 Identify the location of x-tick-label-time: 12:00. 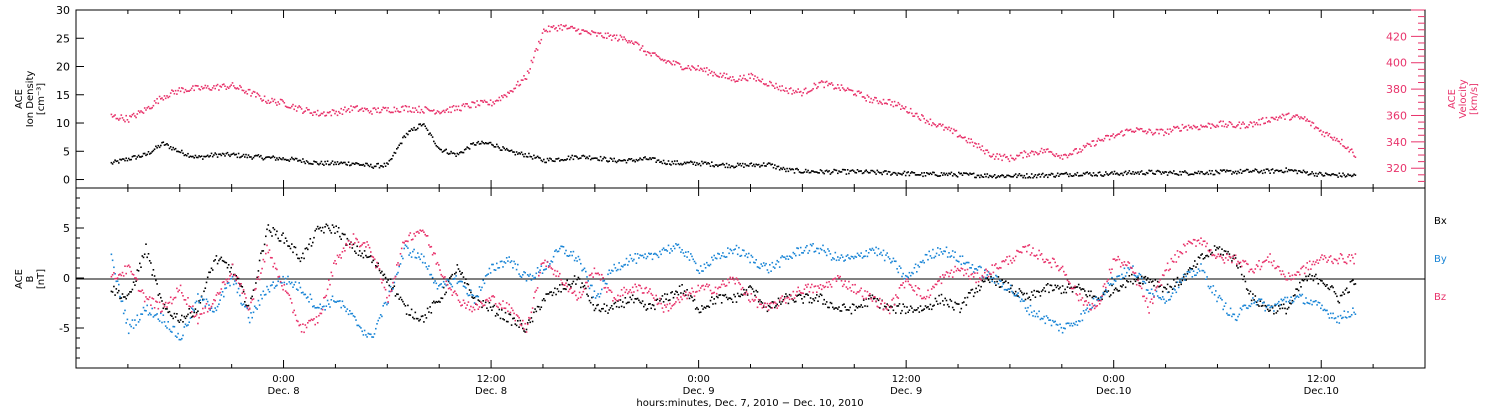
(1321, 379).